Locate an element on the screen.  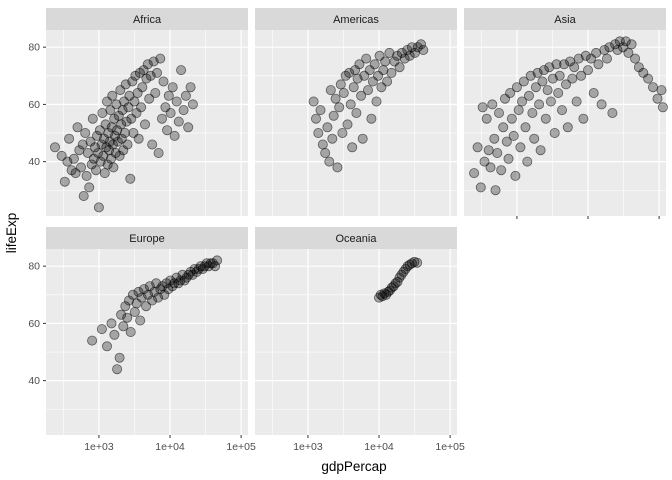
points-europe is located at coordinates (155, 315).